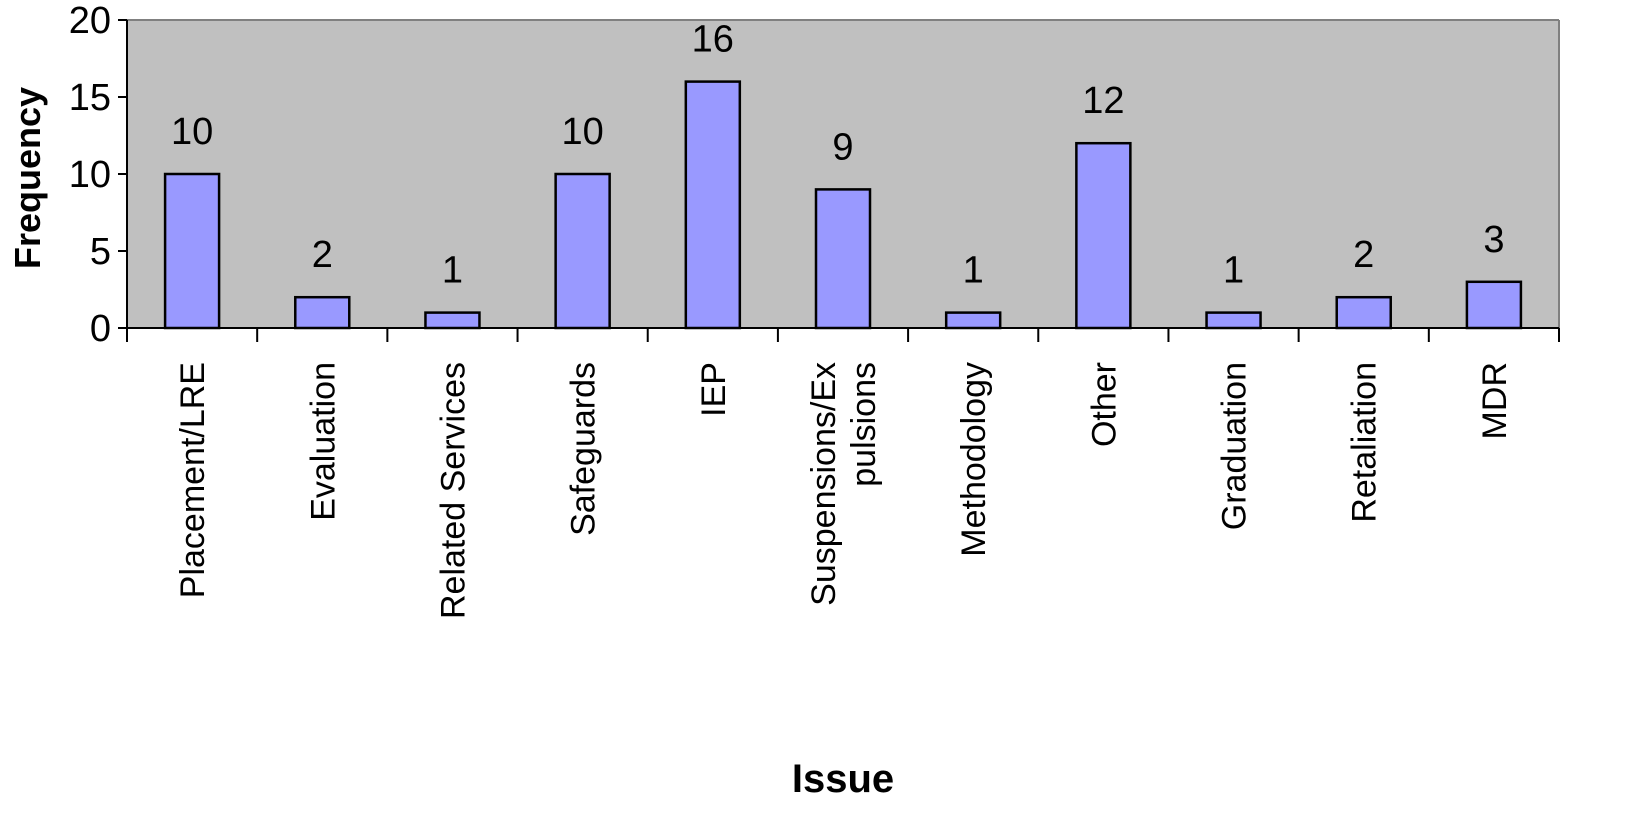  I want to click on data-label: 16, so click(713, 40).